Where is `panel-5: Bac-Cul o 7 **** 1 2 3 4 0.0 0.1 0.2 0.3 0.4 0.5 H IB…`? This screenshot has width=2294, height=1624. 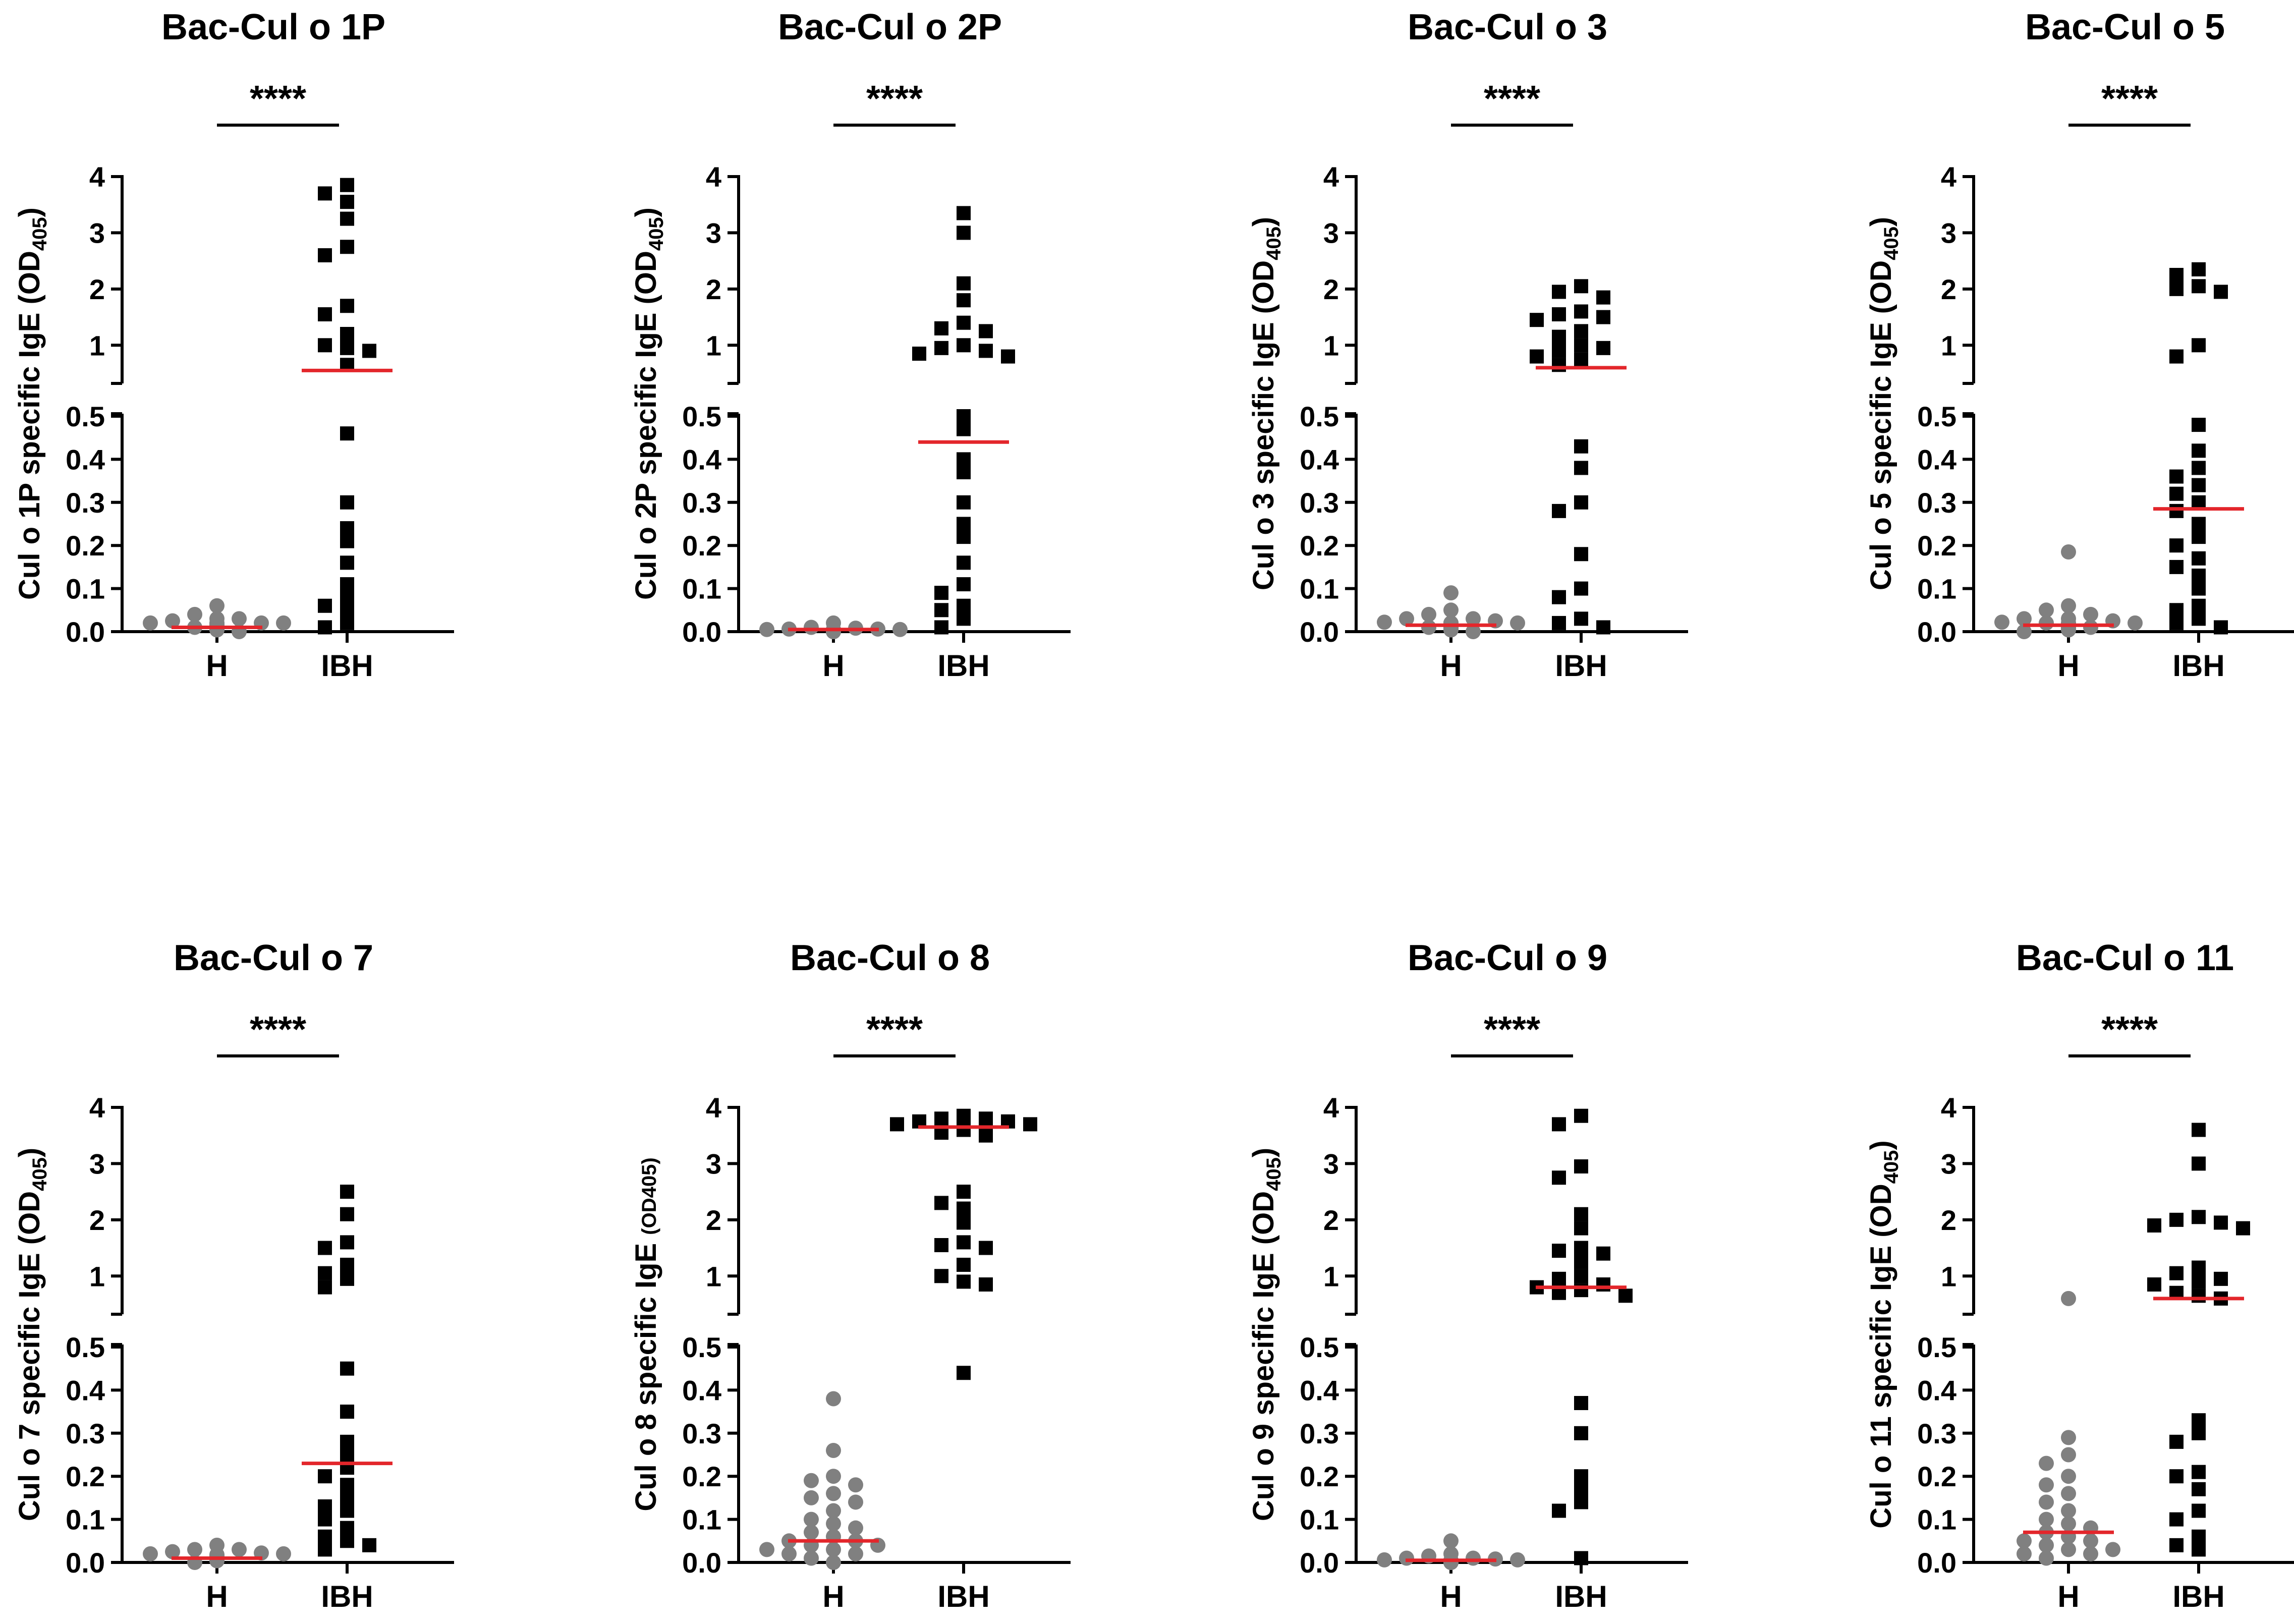
panel-5: Bac-Cul o 7 **** 1 2 3 4 0.0 0.1 0.2 0.3 0.4 0.5 H IB… is located at coordinates (233, 1275).